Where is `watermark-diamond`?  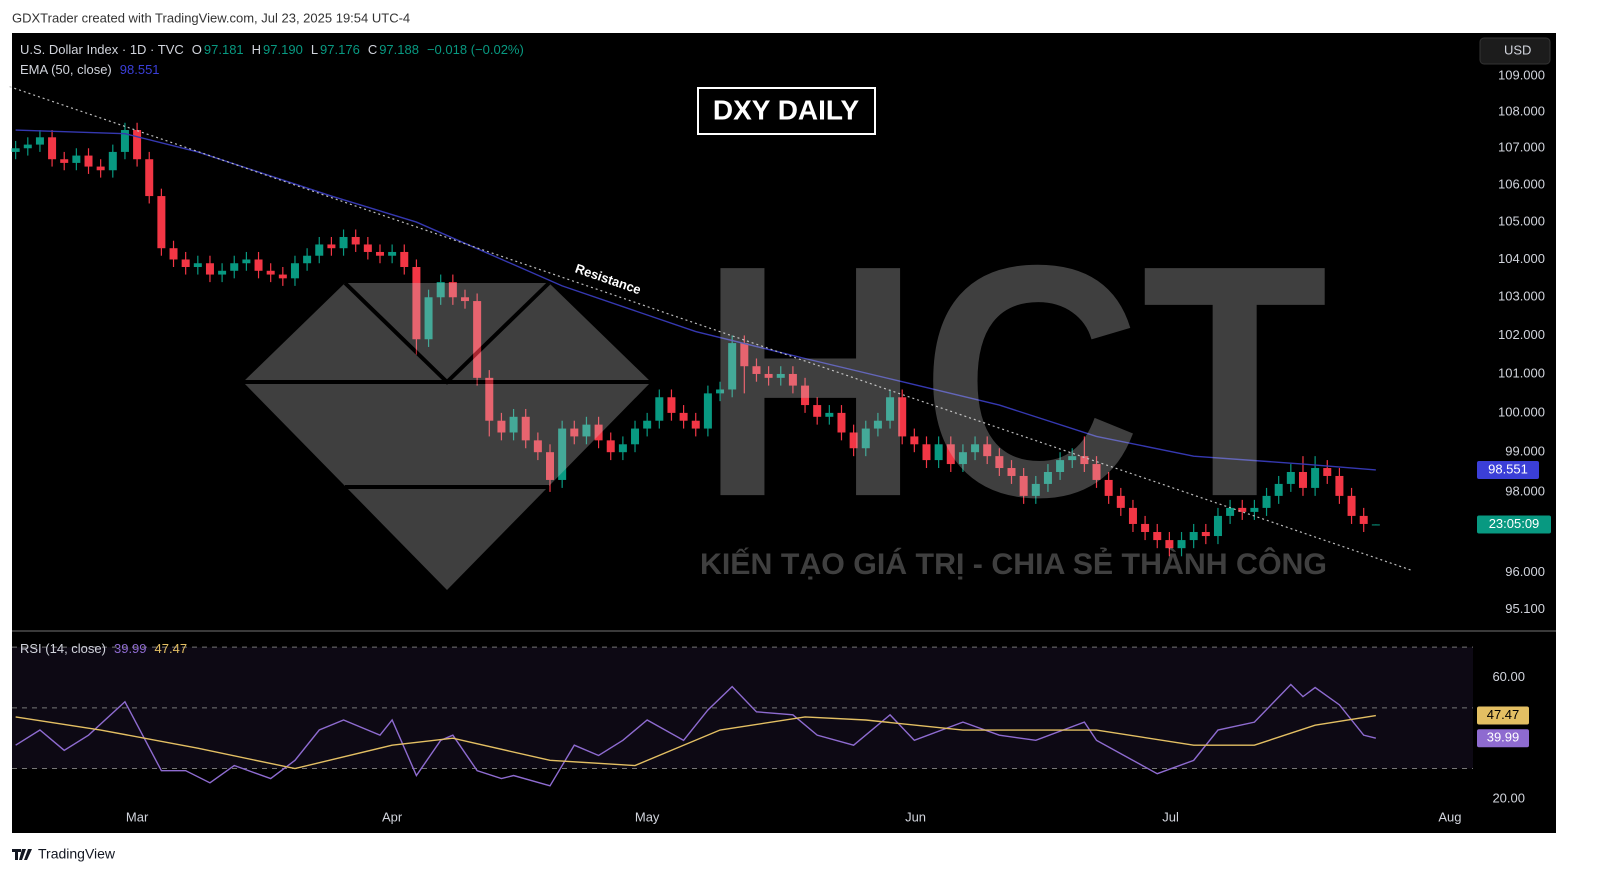 watermark-diamond is located at coordinates (447, 436).